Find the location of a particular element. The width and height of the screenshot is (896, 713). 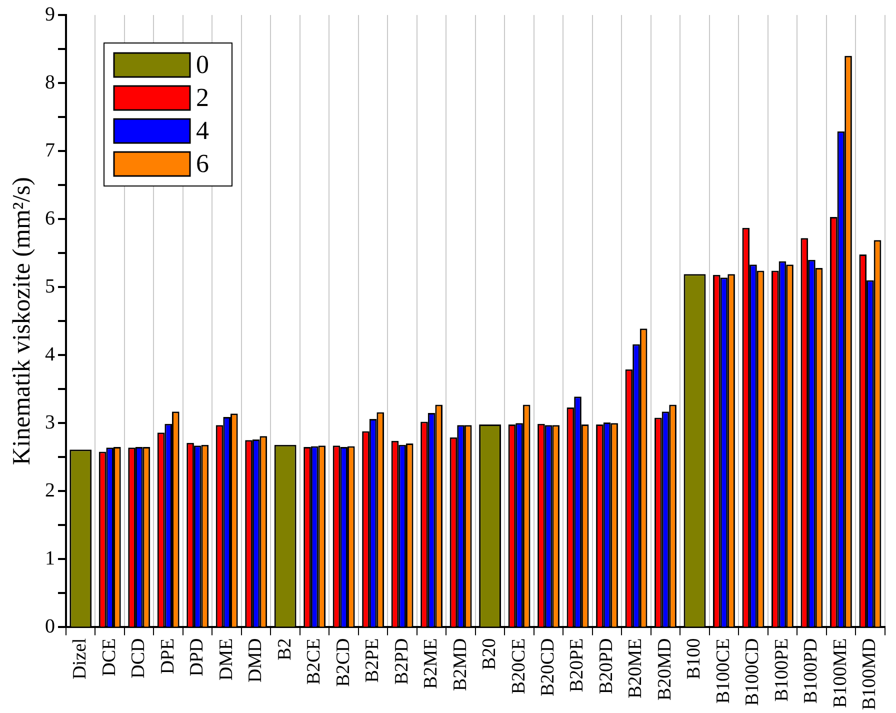

x-tick-label: B20PE is located at coordinates (577, 665).